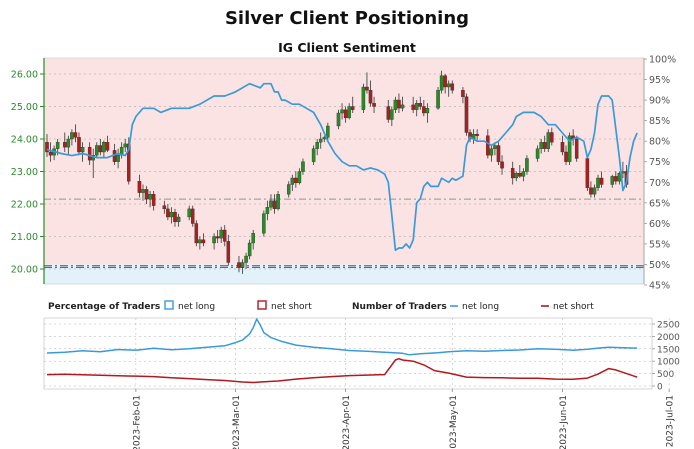  I want to click on price-tick-label: 21.00, so click(24, 237).